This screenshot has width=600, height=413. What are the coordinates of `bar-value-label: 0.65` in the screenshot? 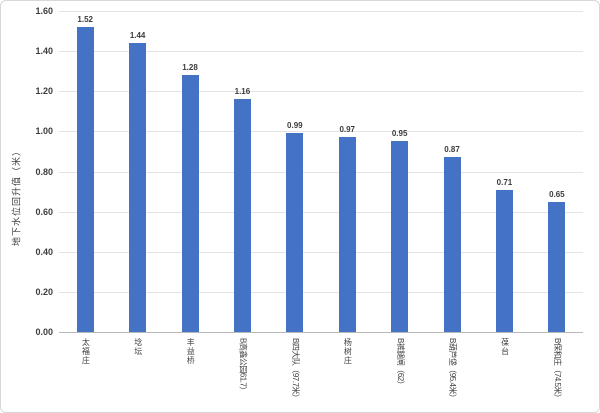 It's located at (557, 194).